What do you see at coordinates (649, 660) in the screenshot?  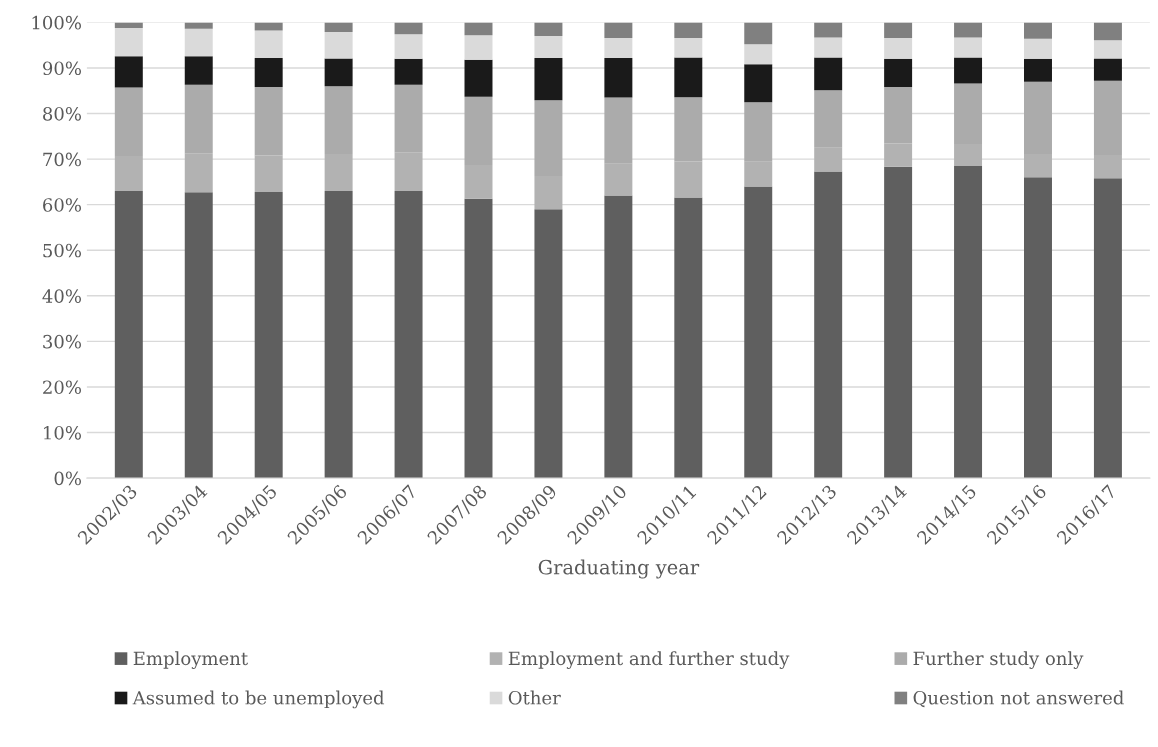 I see `legend-label: Employment and further study` at bounding box center [649, 660].